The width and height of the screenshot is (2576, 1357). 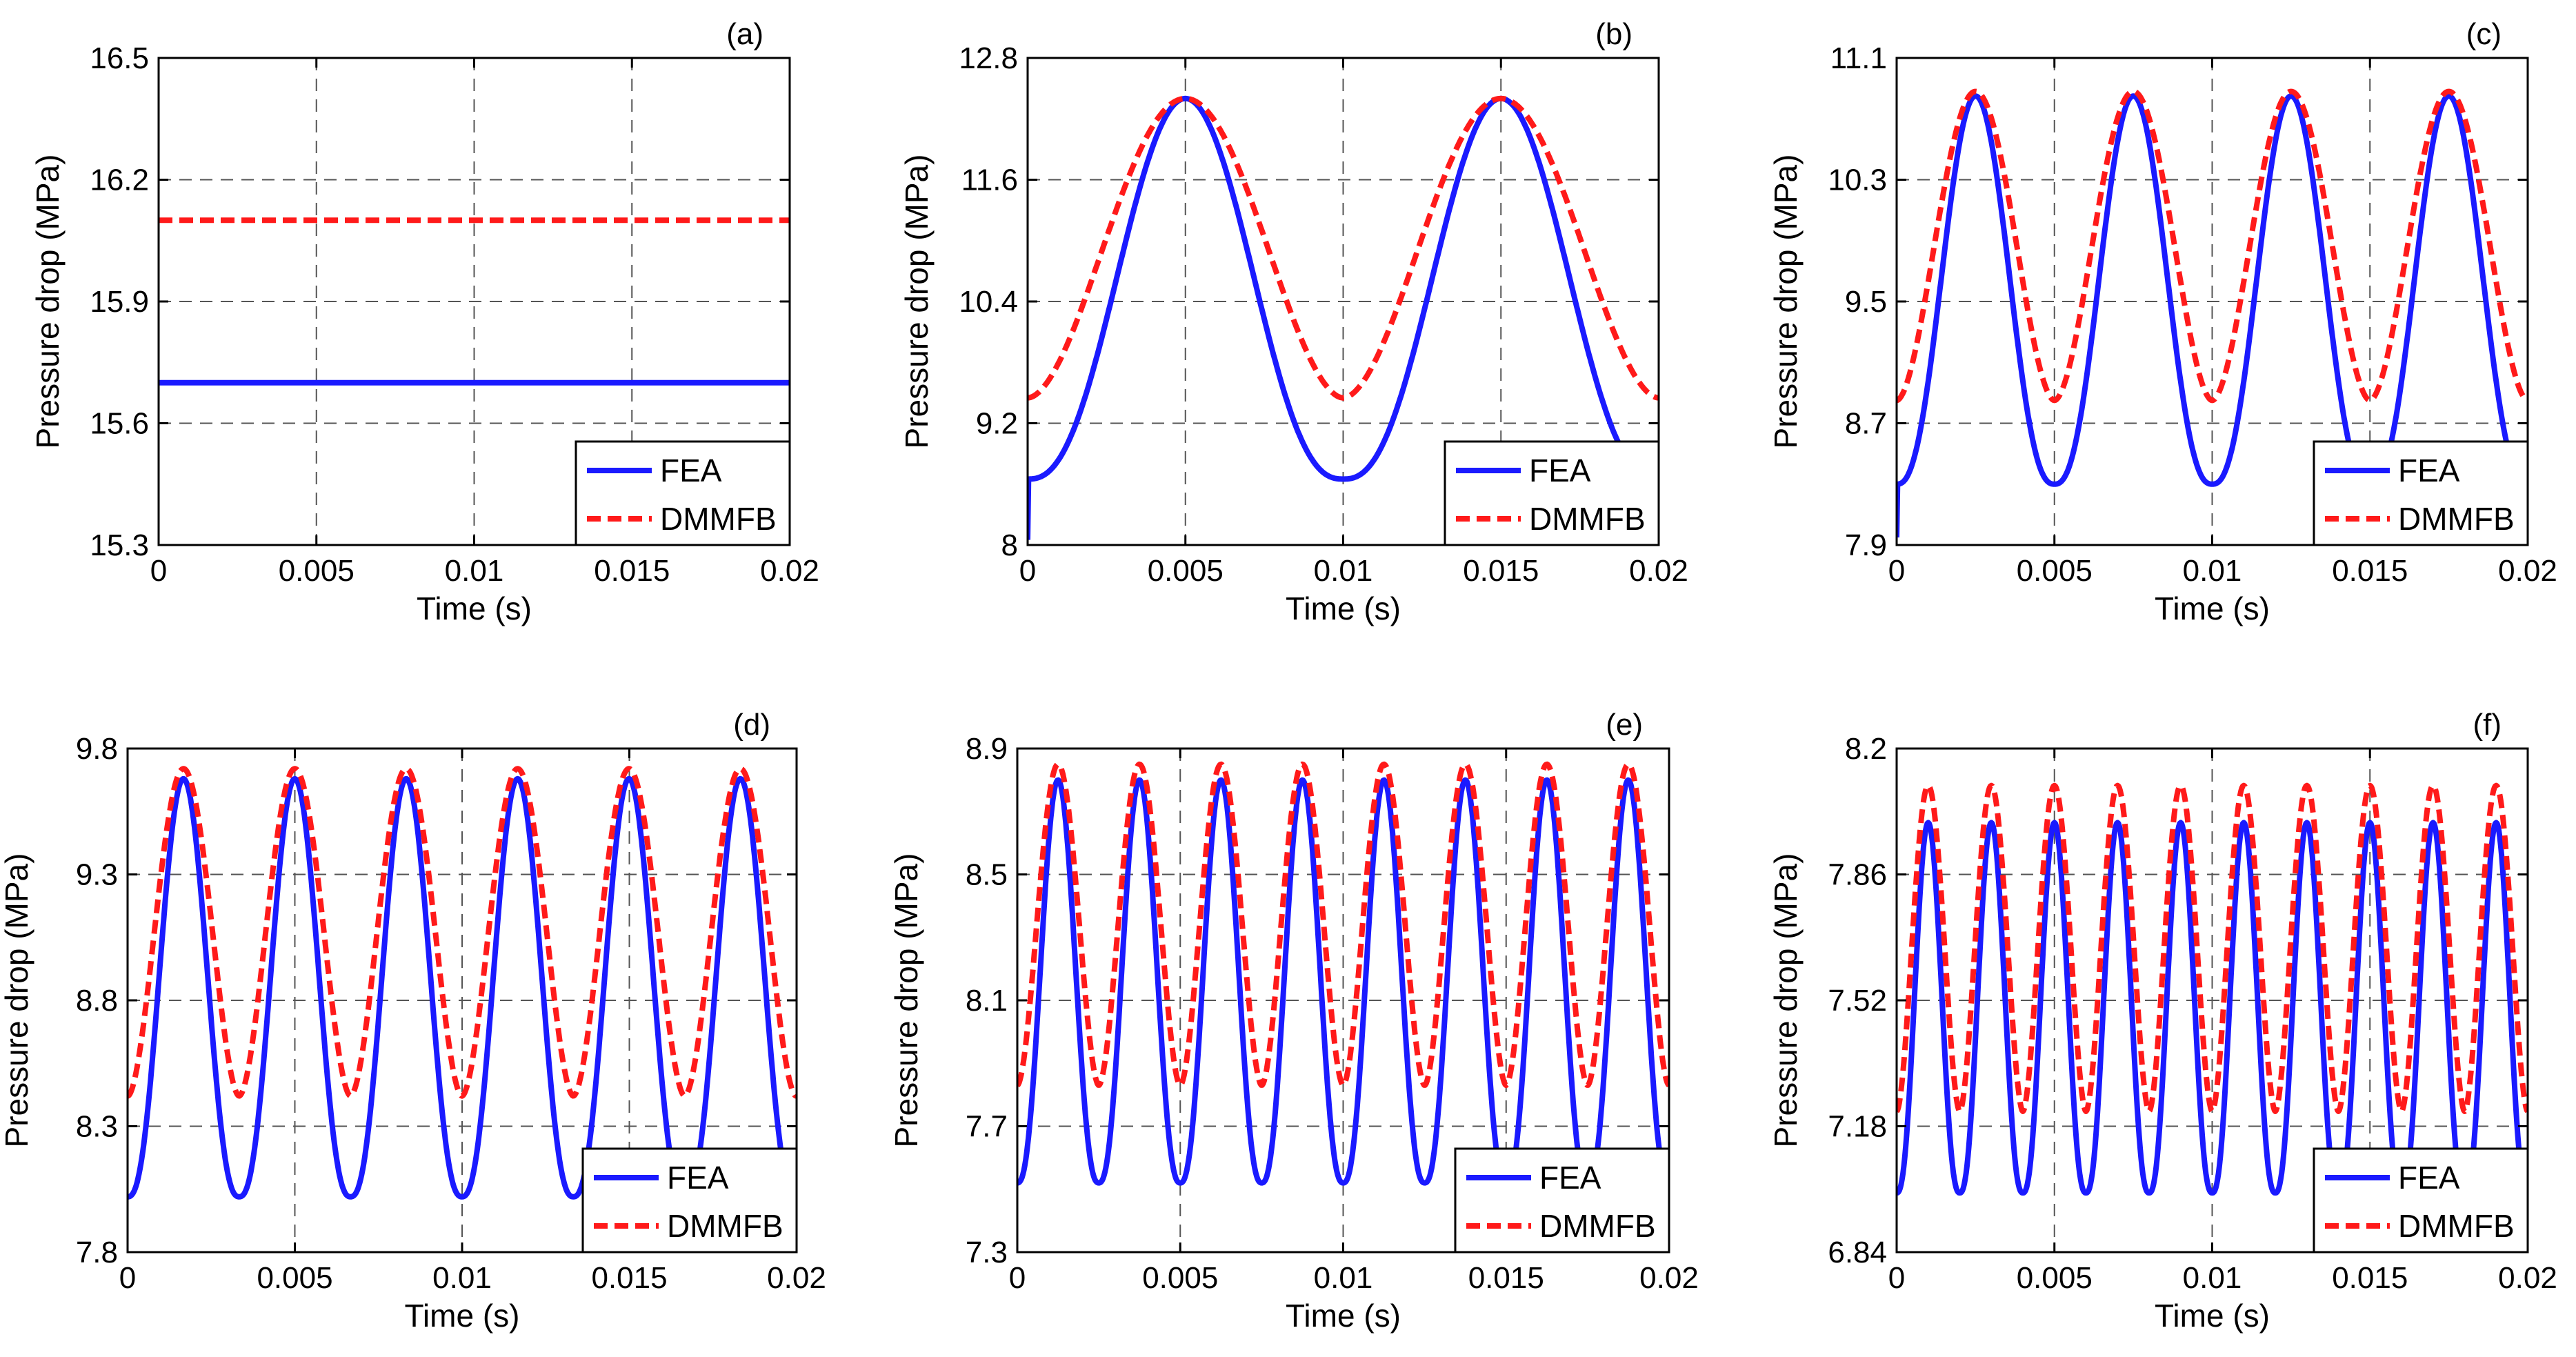 I want to click on y-tick-label: 7.9, so click(x=1866, y=545).